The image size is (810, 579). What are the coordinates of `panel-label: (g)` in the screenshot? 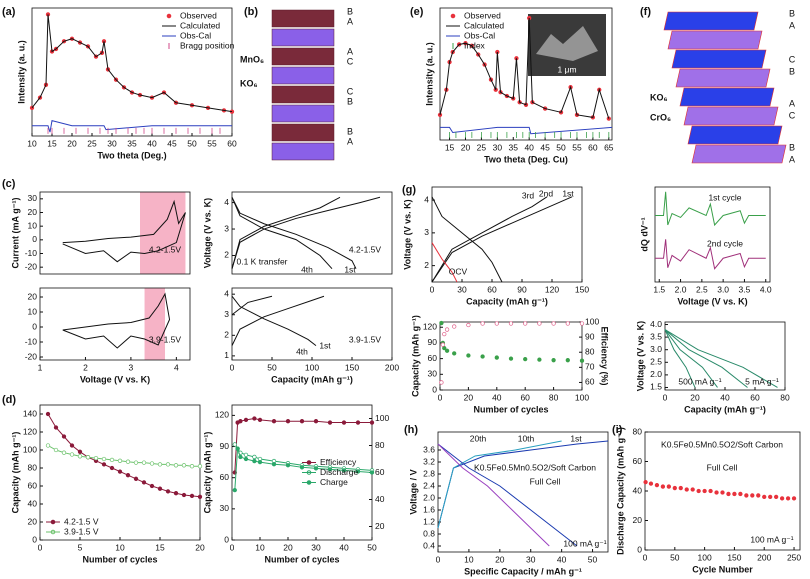 It's located at (409, 190).